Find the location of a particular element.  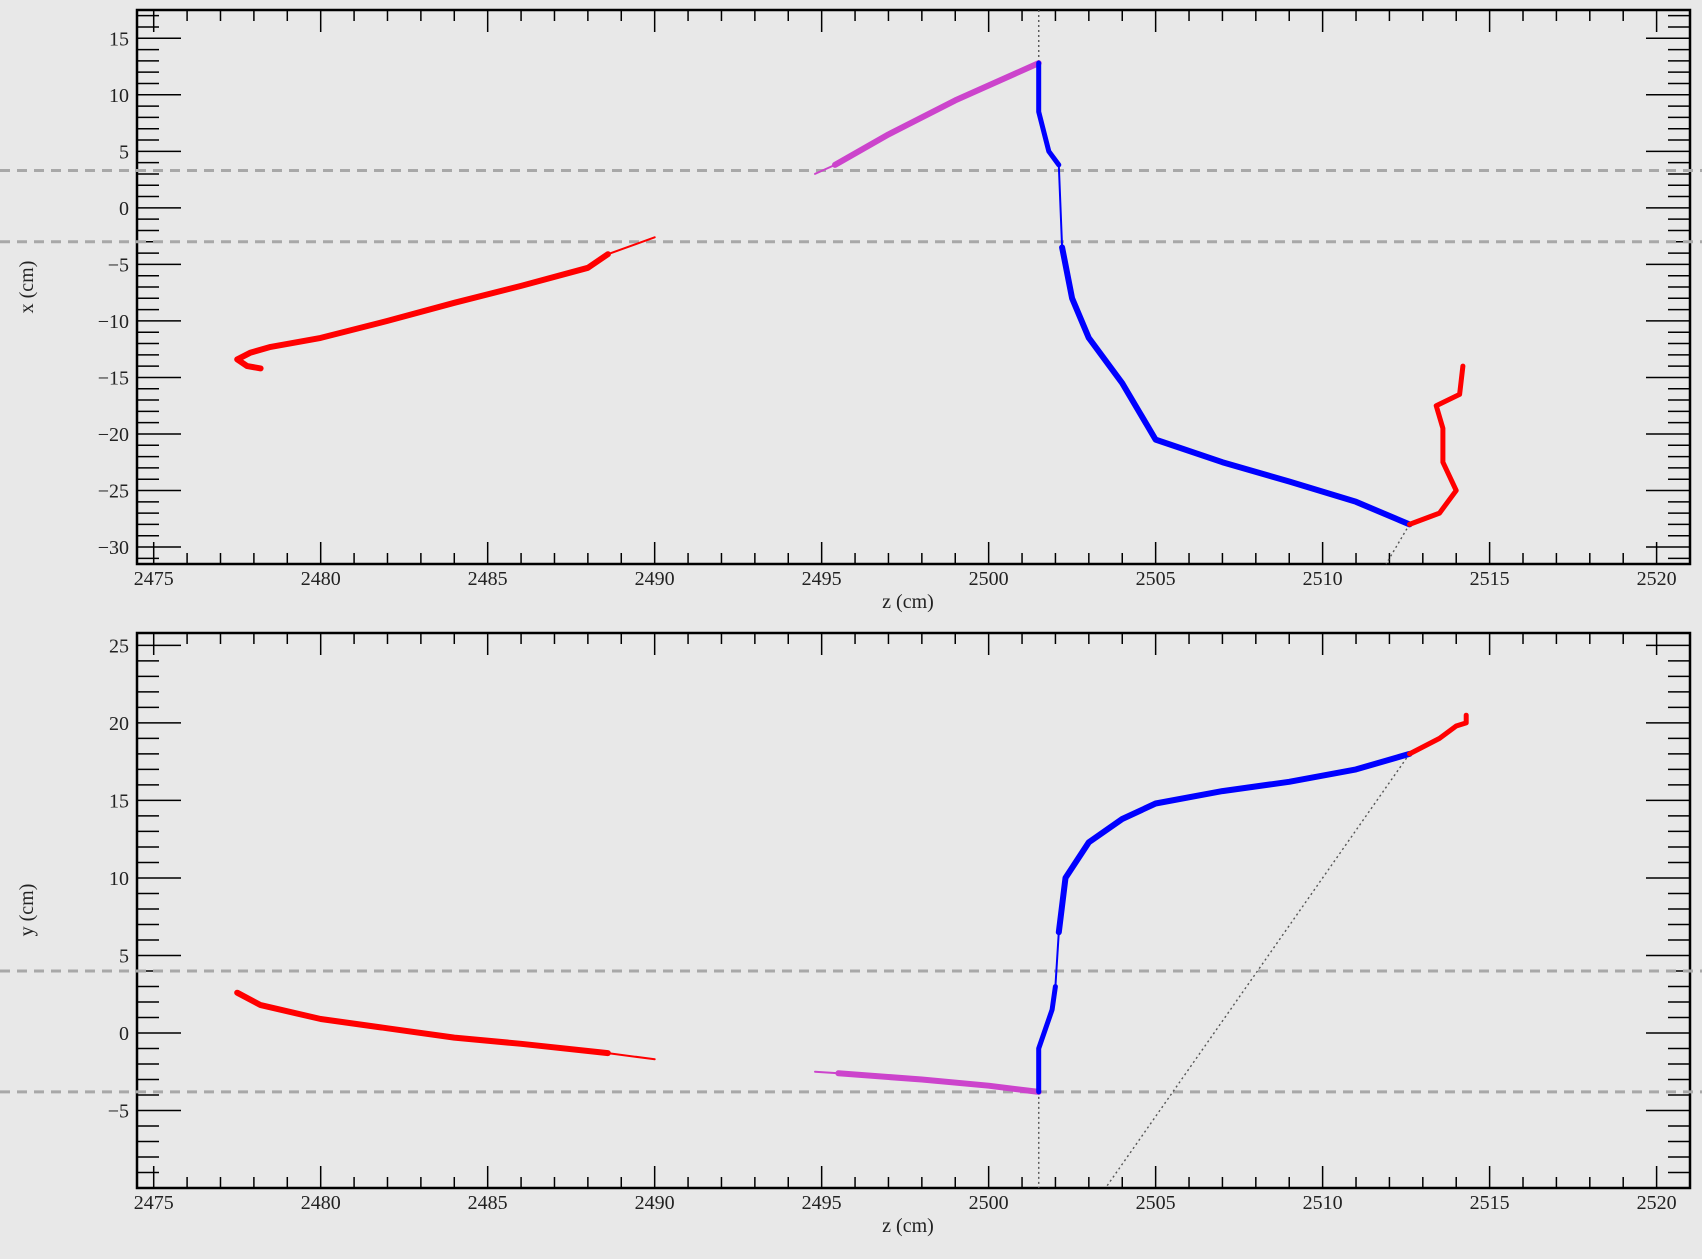

y-tick-label: −30 is located at coordinates (113, 548).